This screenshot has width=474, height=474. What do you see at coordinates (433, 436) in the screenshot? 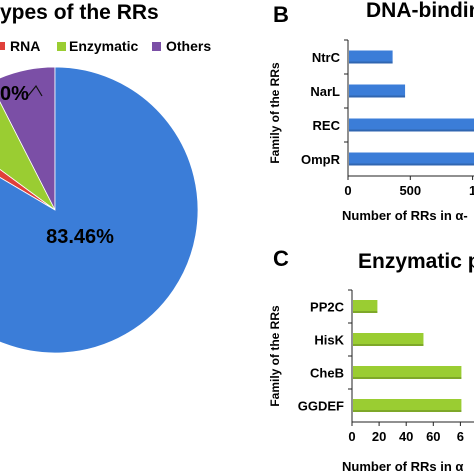
I see `panel-c-x-tick-label: 60` at bounding box center [433, 436].